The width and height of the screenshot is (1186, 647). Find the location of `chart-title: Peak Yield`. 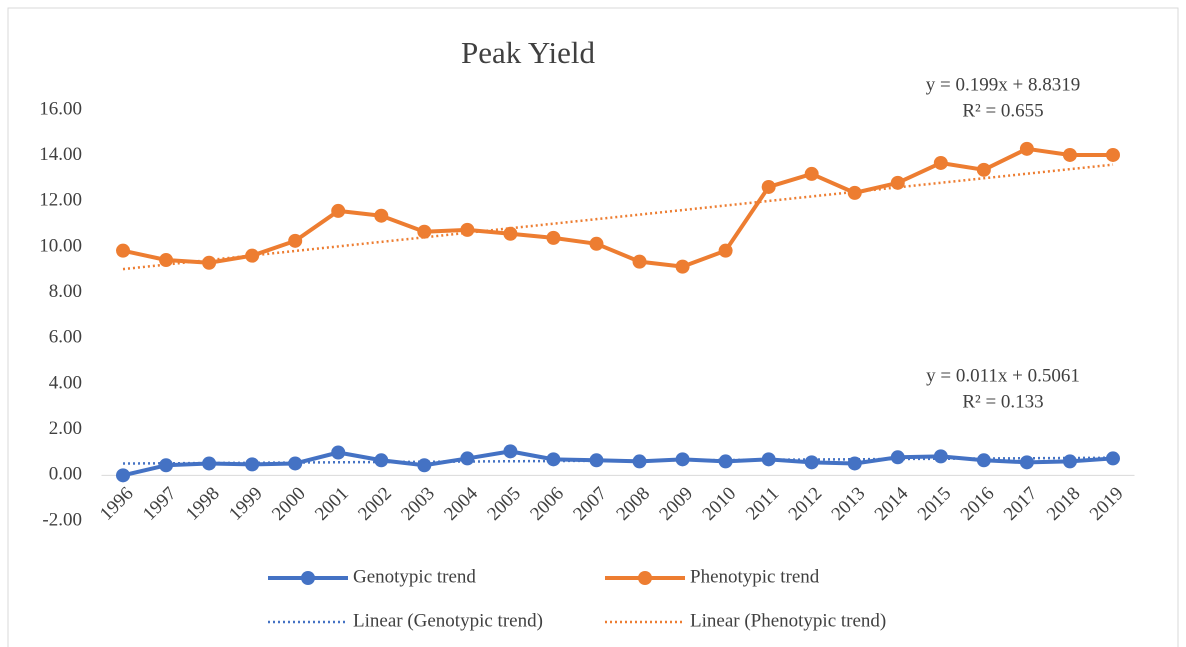

chart-title: Peak Yield is located at coordinates (528, 52).